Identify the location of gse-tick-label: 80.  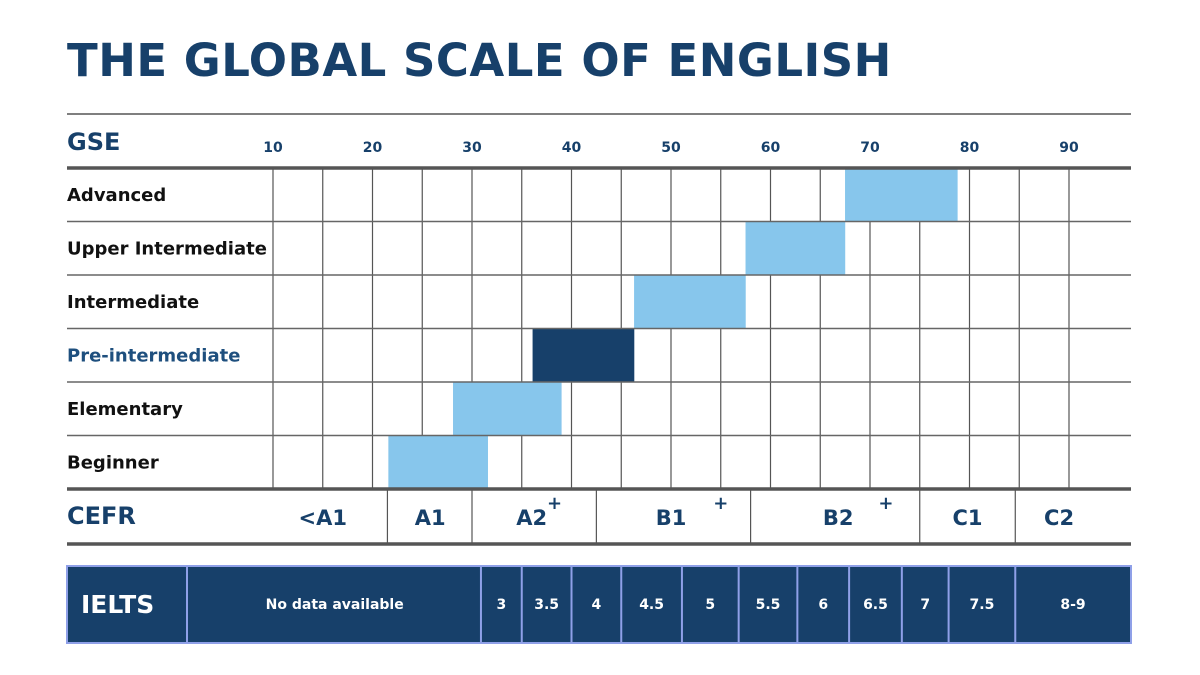
(970, 148).